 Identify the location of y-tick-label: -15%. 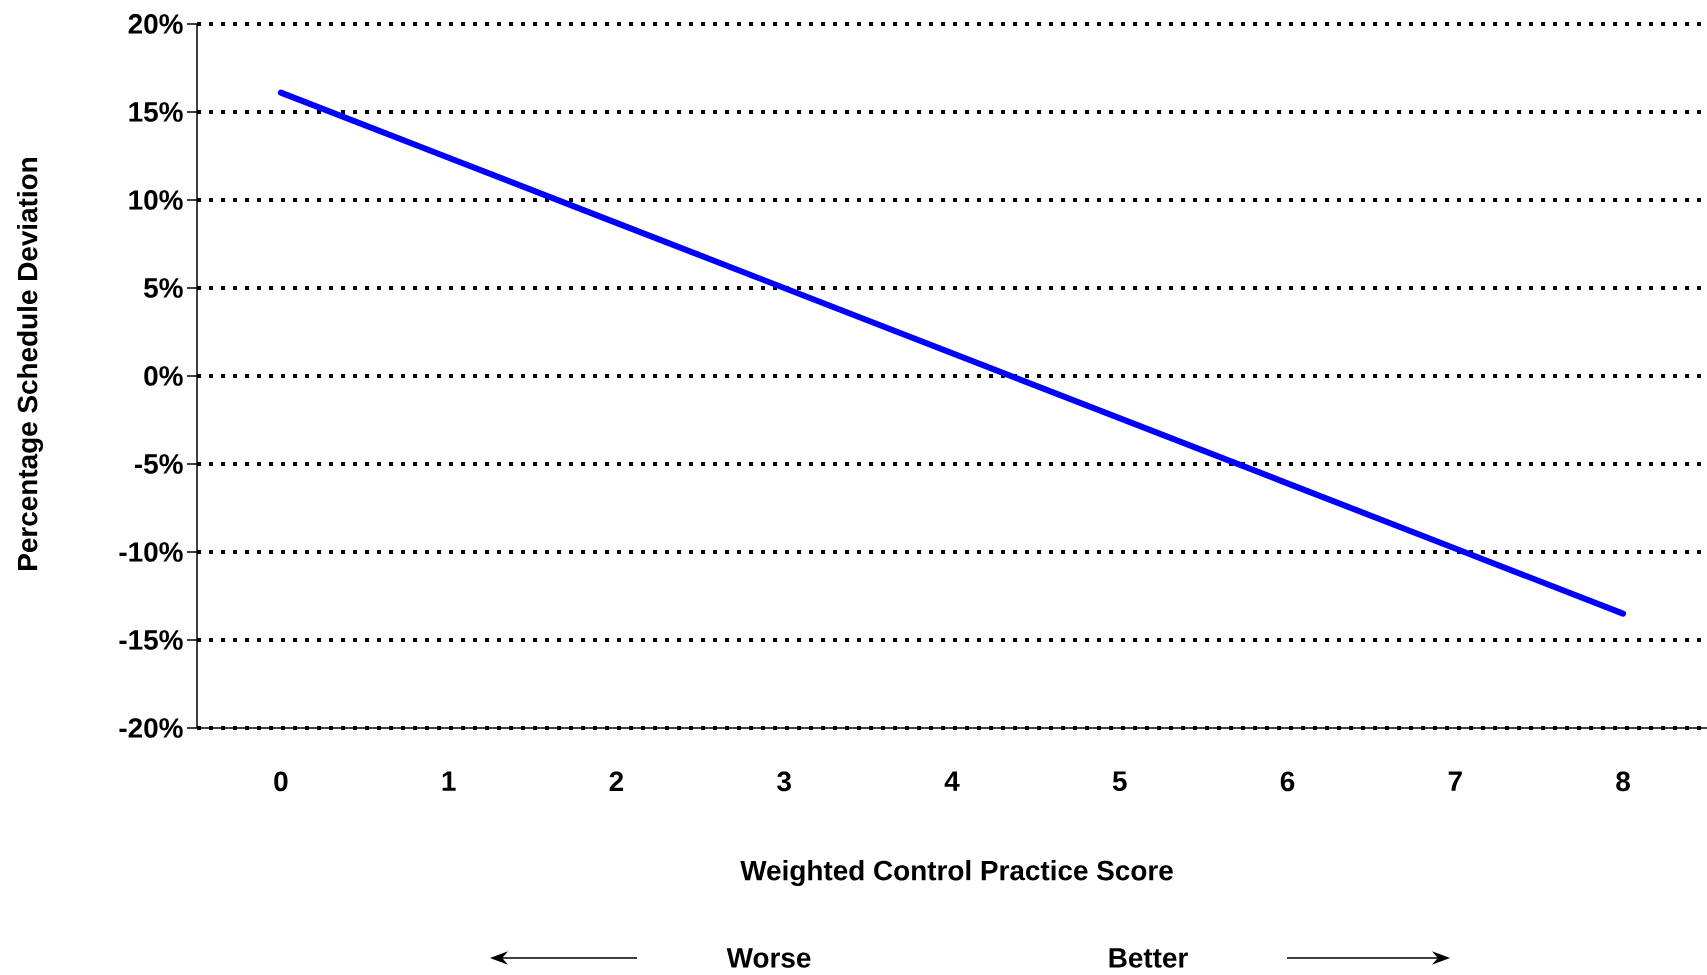
(151, 640).